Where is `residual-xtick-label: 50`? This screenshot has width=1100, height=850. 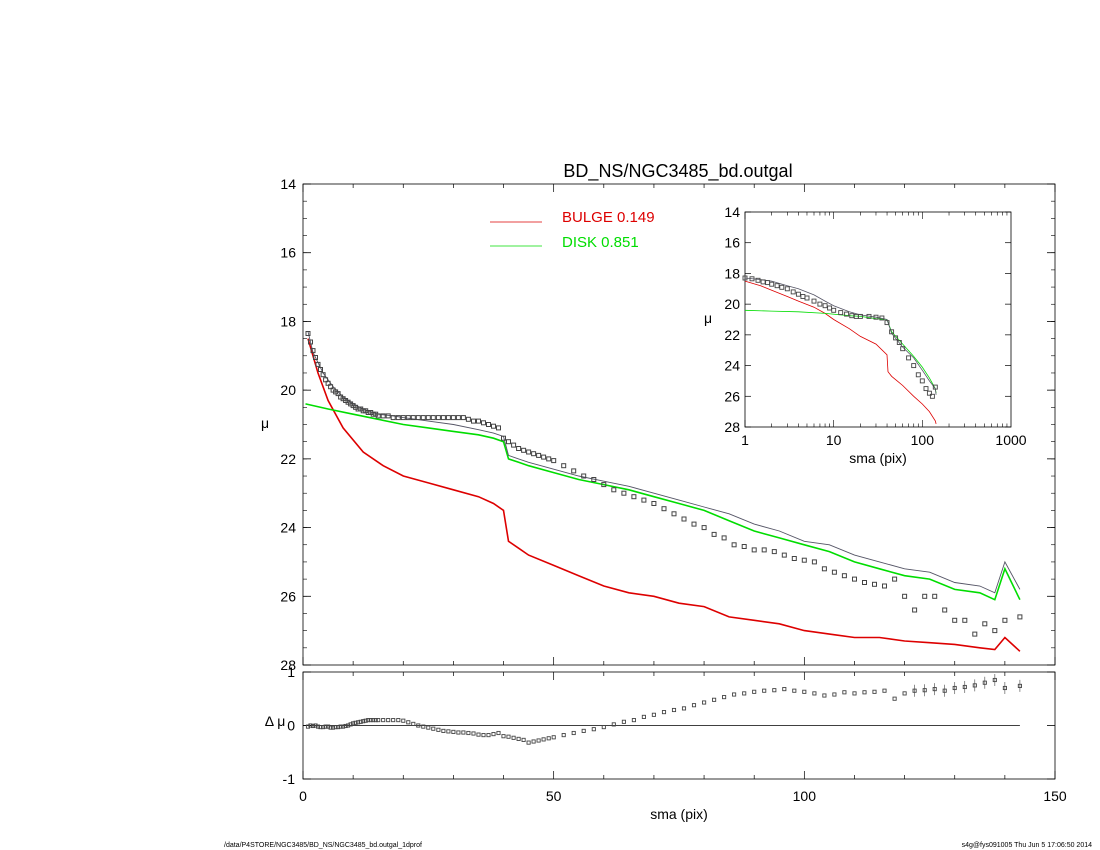 residual-xtick-label: 50 is located at coordinates (554, 796).